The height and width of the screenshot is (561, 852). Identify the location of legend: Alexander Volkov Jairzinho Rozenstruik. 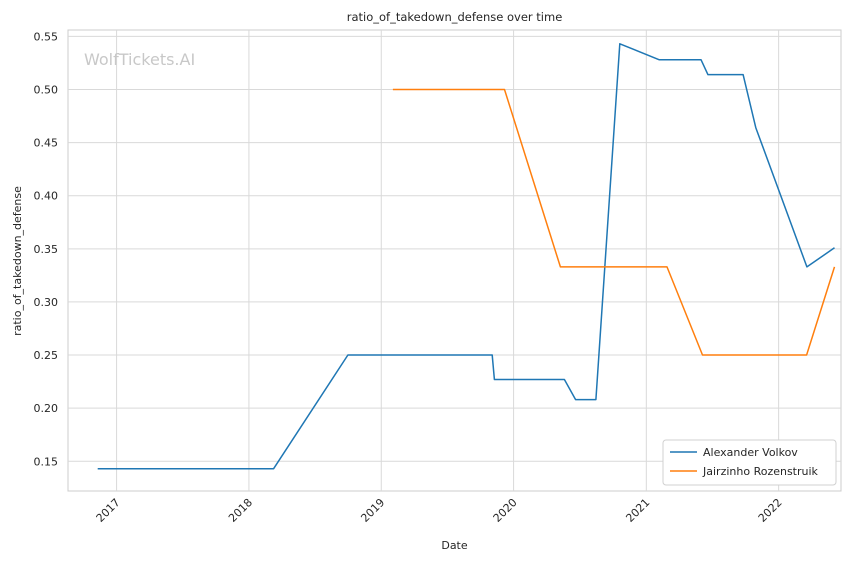
(749, 462).